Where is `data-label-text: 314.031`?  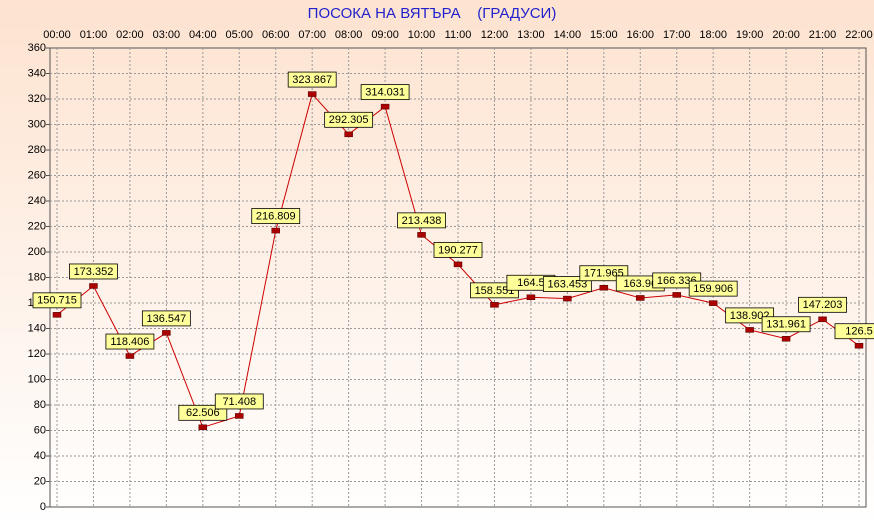 data-label-text: 314.031 is located at coordinates (385, 93).